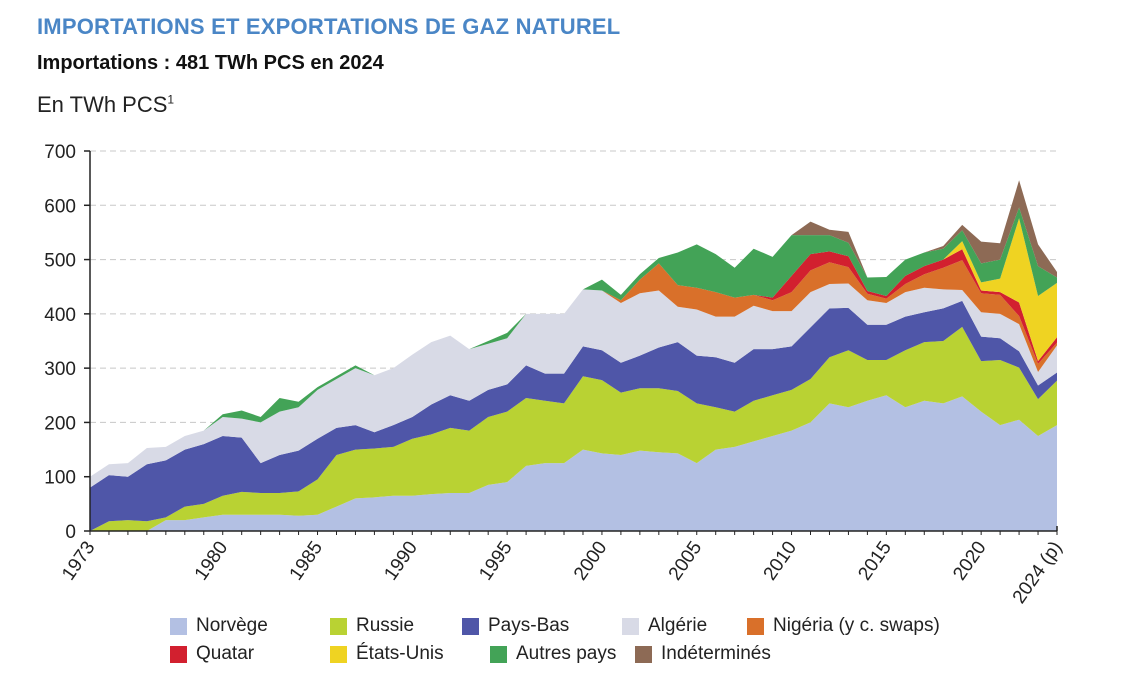 The height and width of the screenshot is (687, 1131). Describe the element at coordinates (400, 653) in the screenshot. I see `legend-label-etats-unis: États-Unis` at that location.